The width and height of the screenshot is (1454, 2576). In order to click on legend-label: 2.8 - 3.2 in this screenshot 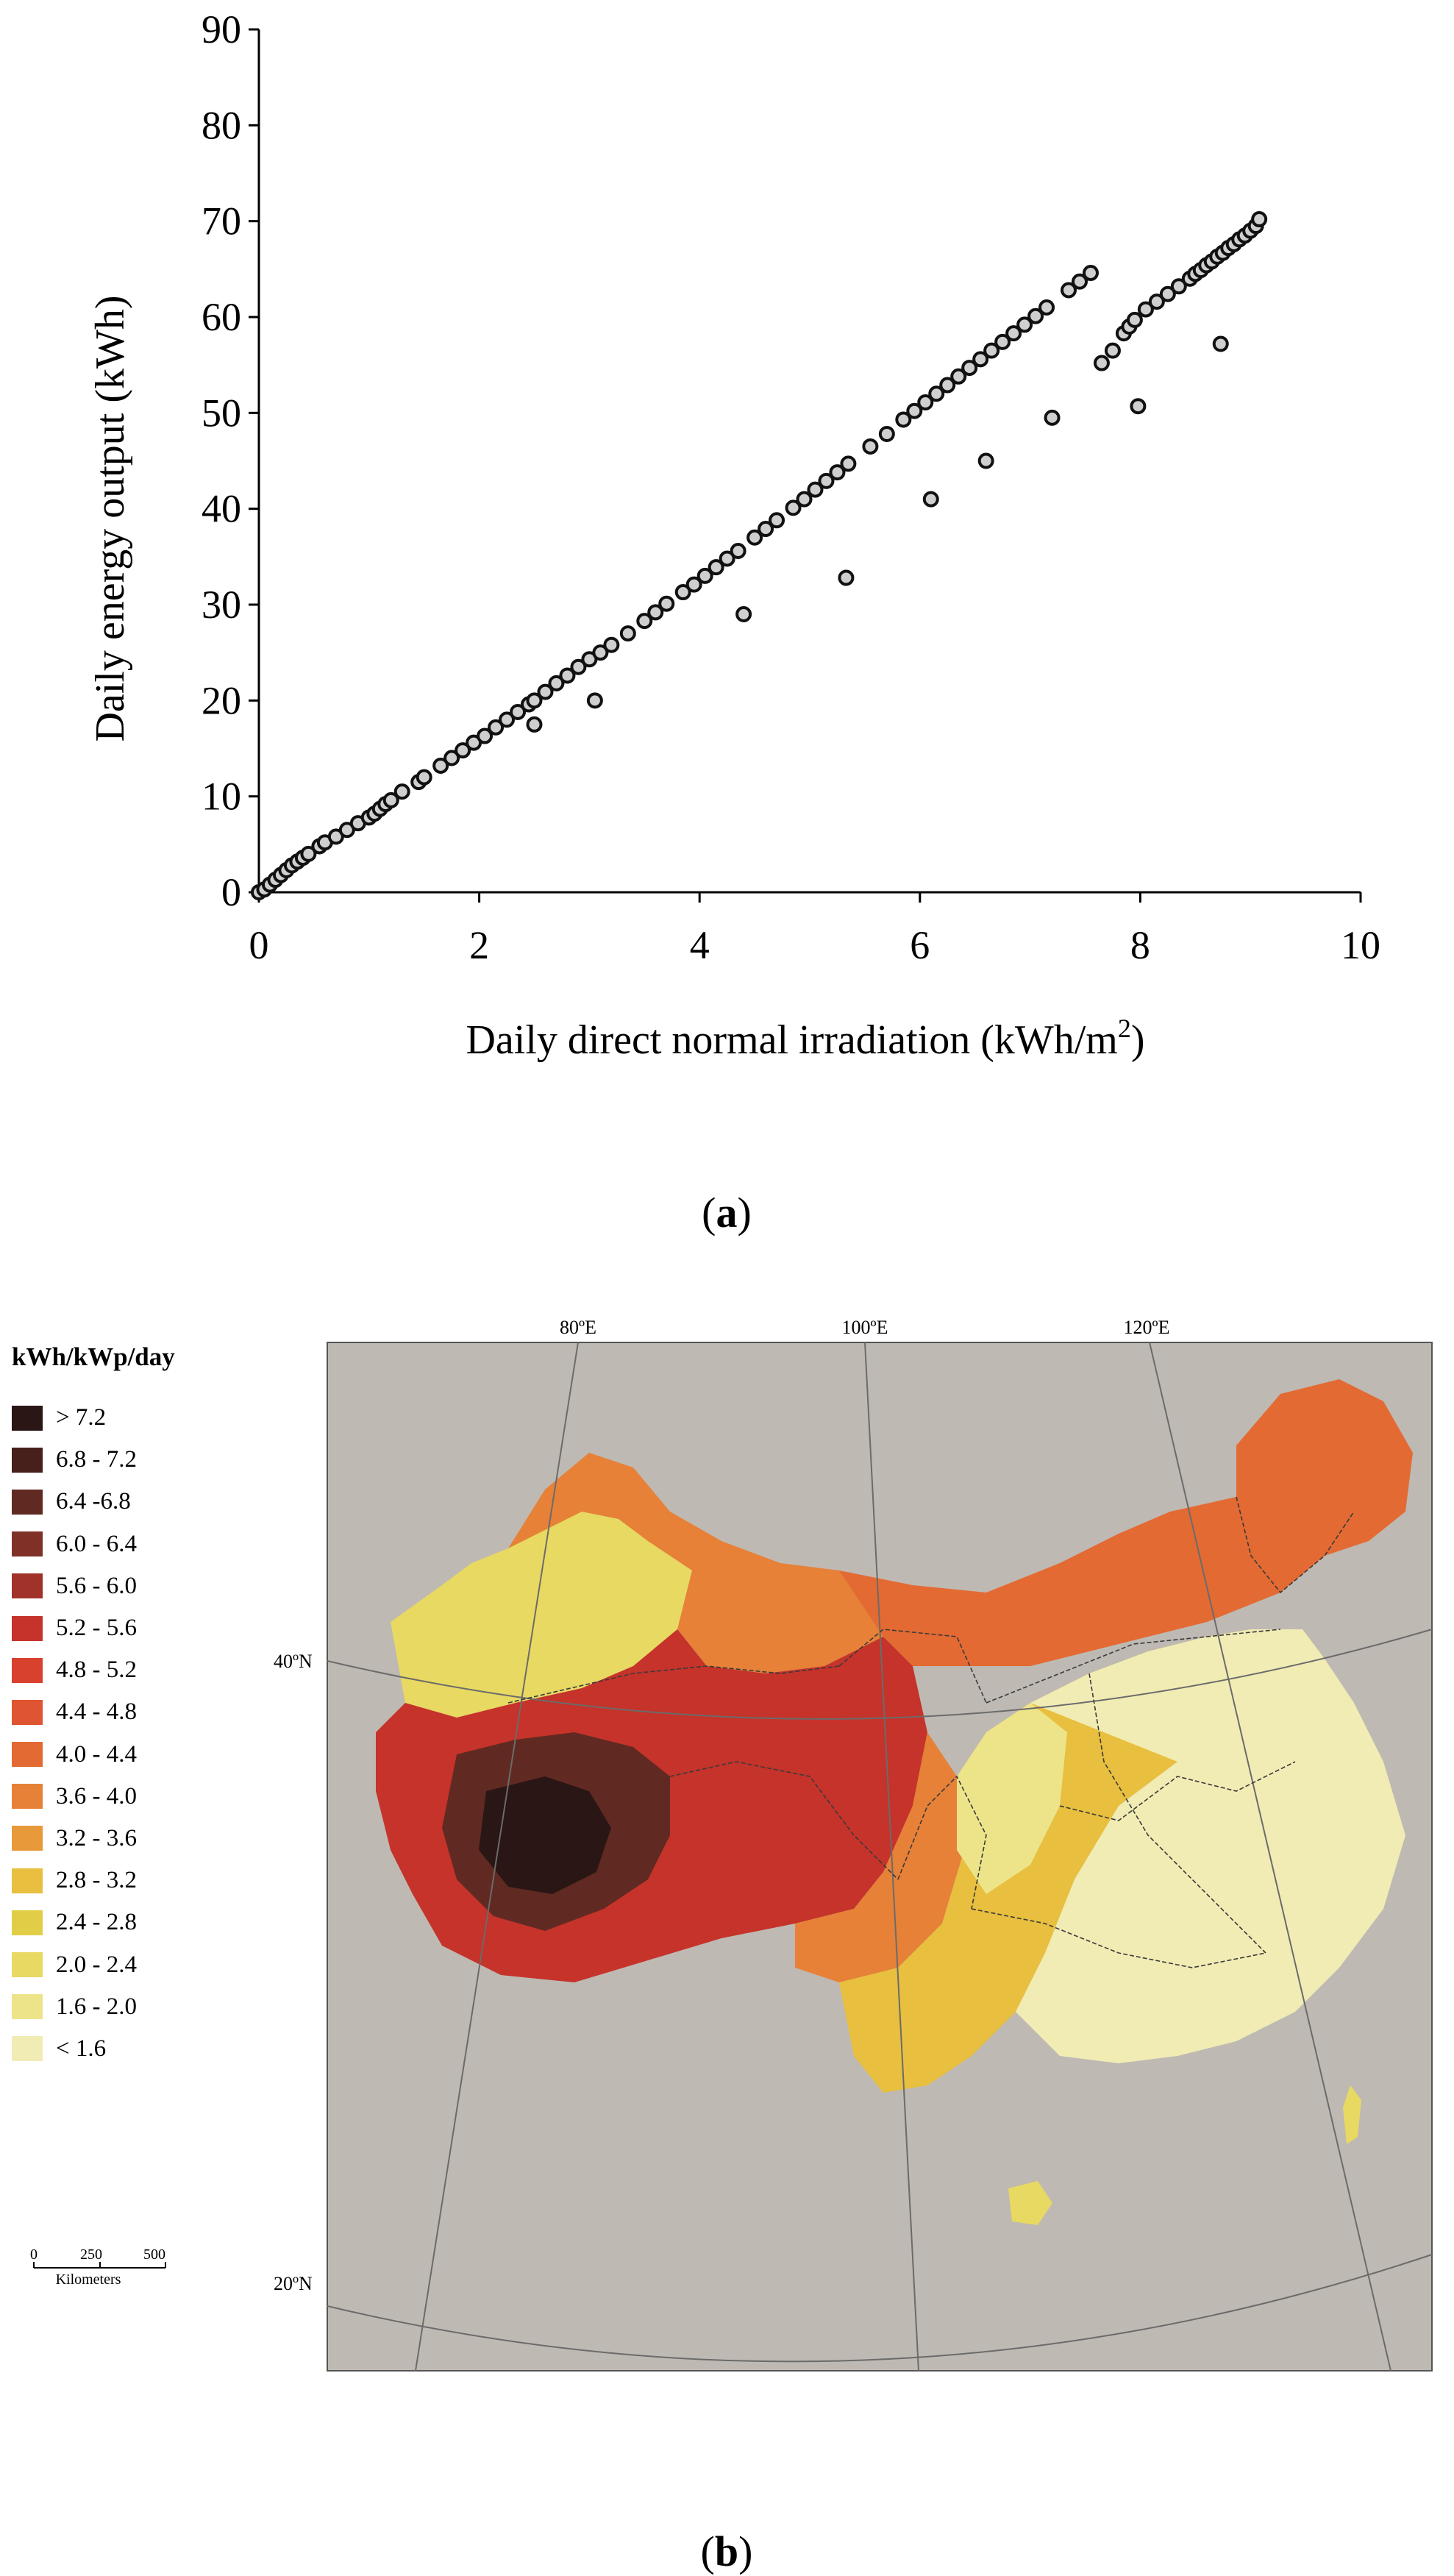, I will do `click(96, 1880)`.